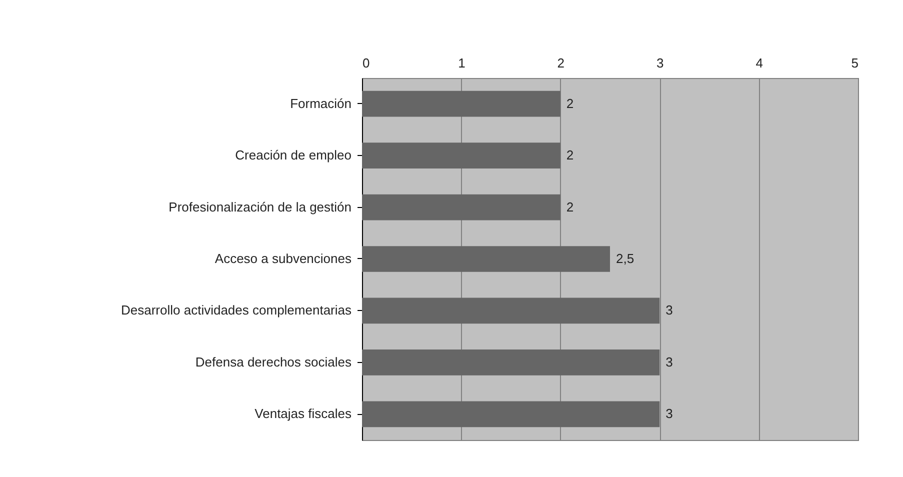 The image size is (903, 477). Describe the element at coordinates (273, 362) in the screenshot. I see `y-tick-label: Defensa derechos sociales` at that location.